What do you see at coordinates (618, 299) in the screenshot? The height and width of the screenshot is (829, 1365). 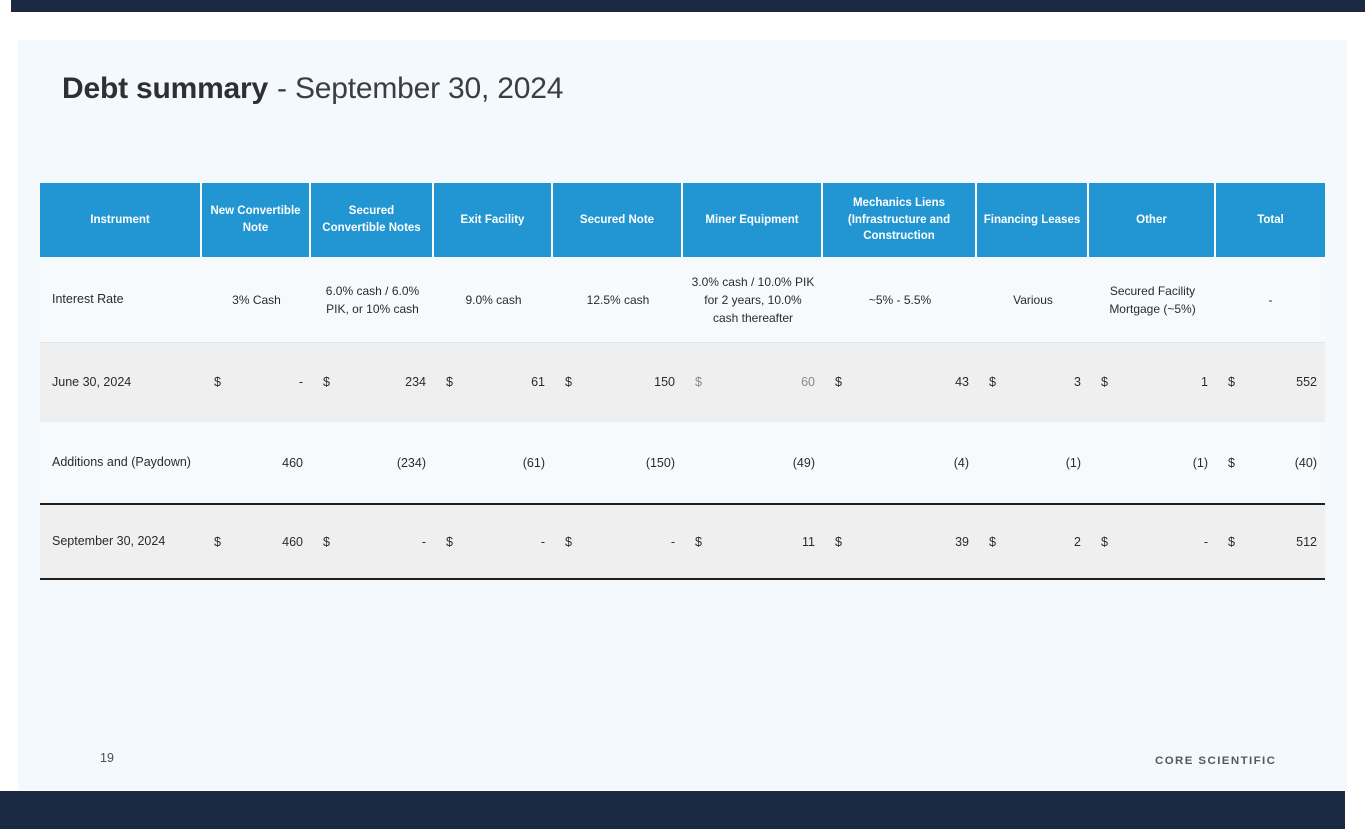 I see `text-cell-secured-note: 12.5% cash` at bounding box center [618, 299].